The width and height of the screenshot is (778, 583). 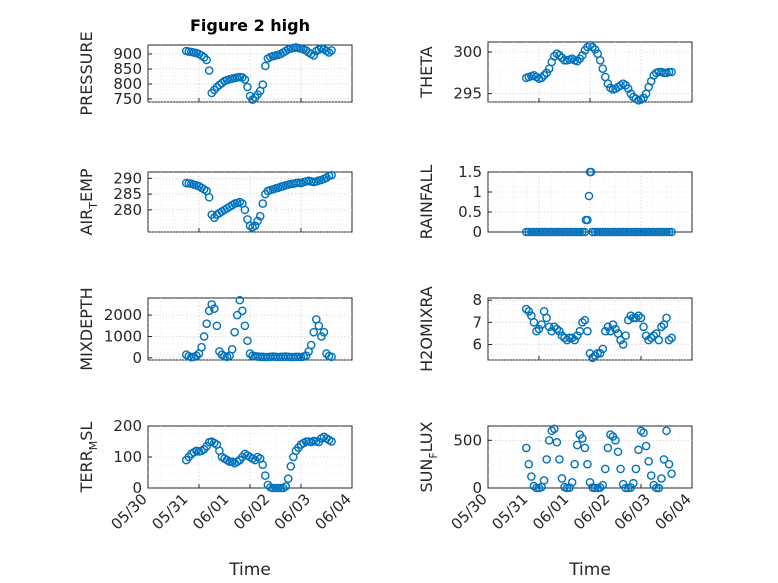 What do you see at coordinates (86, 73) in the screenshot?
I see `y-axis-label: PRESSURE` at bounding box center [86, 73].